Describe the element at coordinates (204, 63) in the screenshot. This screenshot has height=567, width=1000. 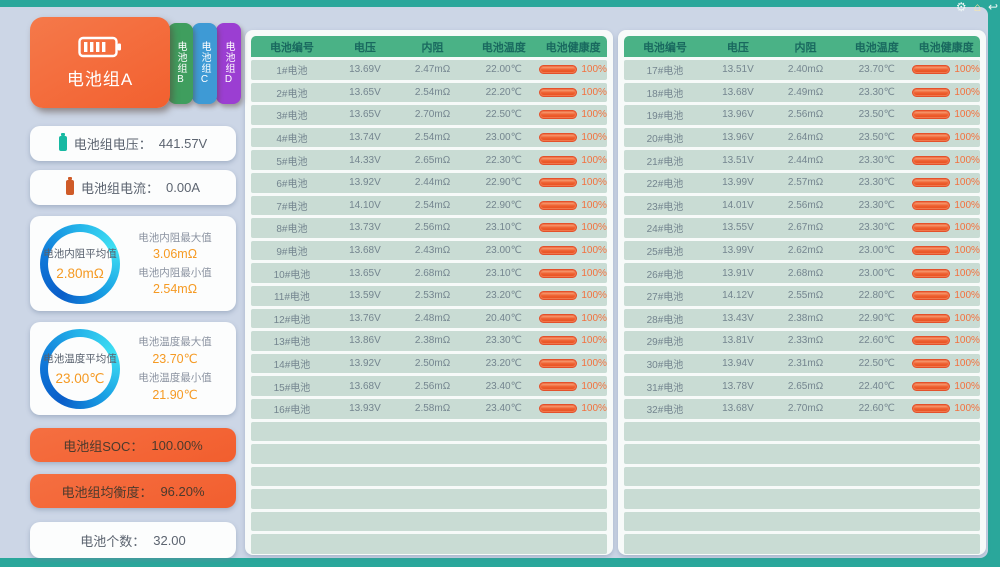
I see `tab-battery-group-c: 电池组C` at that location.